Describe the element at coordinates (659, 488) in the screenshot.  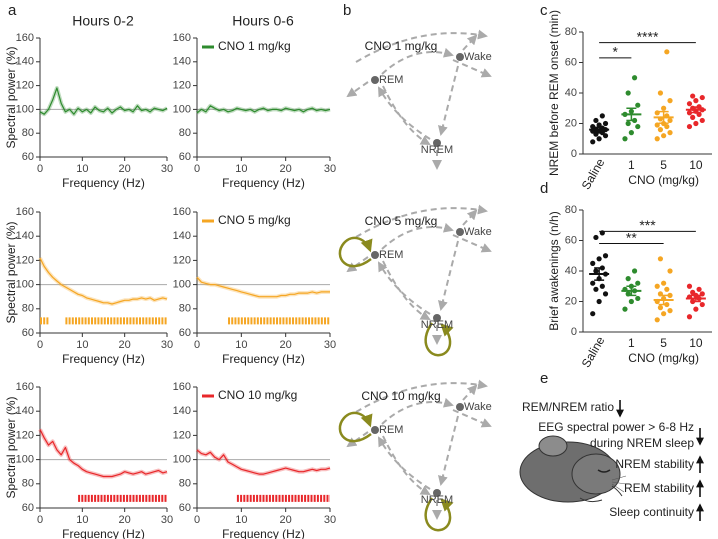
I see `summary-text: REM stability` at that location.